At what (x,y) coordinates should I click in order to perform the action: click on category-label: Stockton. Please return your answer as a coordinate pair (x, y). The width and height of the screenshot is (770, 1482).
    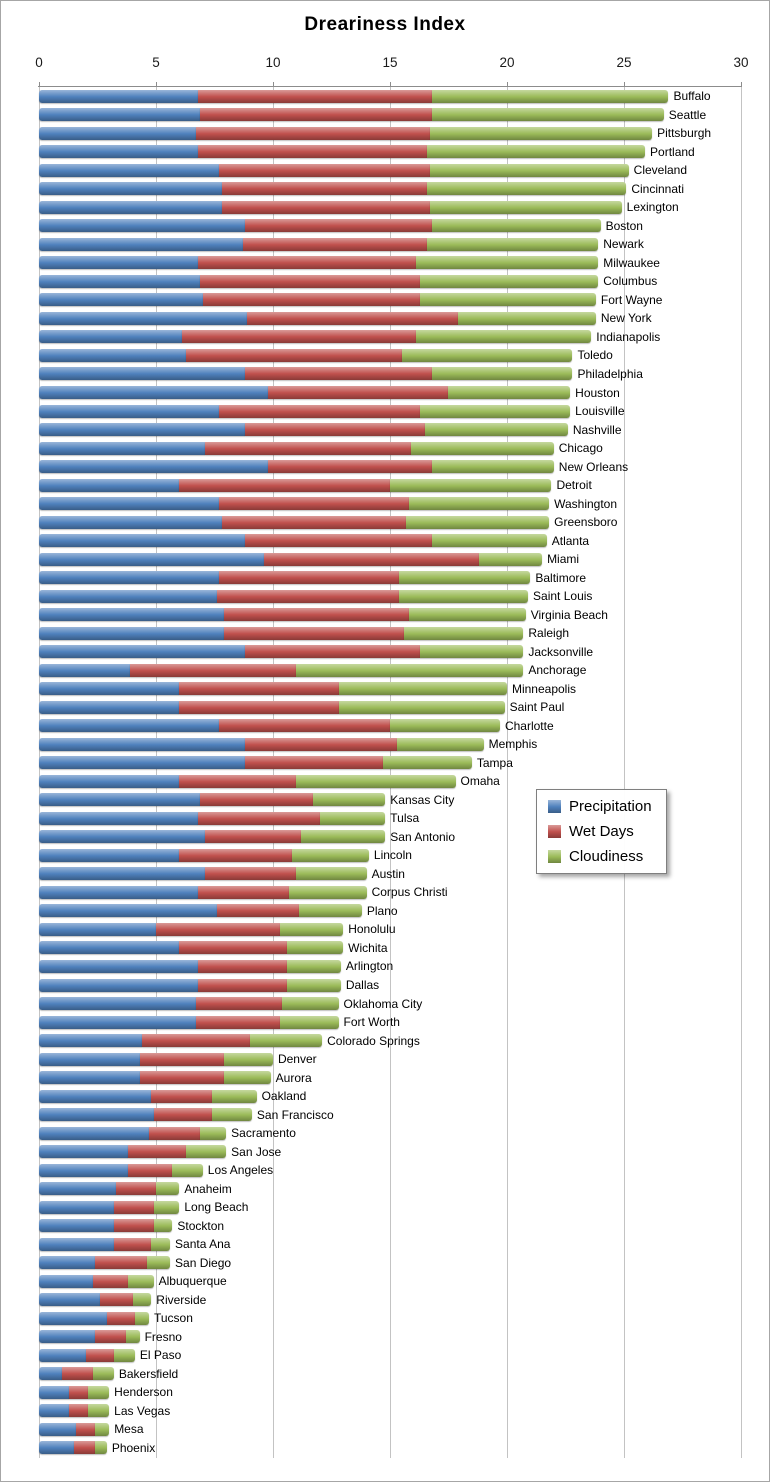
    Looking at the image, I should click on (201, 1225).